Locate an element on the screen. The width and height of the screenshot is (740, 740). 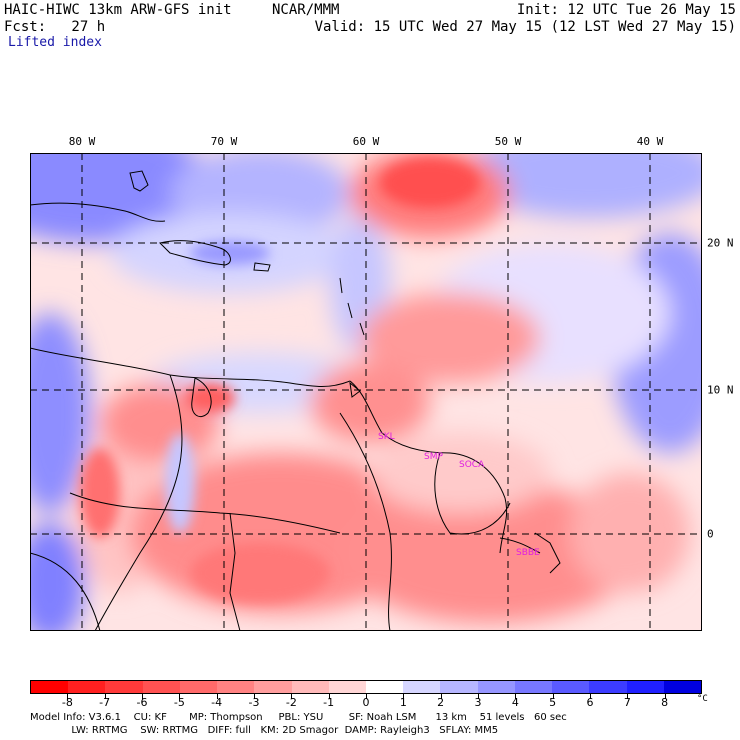
colorbar-tick-label: -5 is located at coordinates (179, 702).